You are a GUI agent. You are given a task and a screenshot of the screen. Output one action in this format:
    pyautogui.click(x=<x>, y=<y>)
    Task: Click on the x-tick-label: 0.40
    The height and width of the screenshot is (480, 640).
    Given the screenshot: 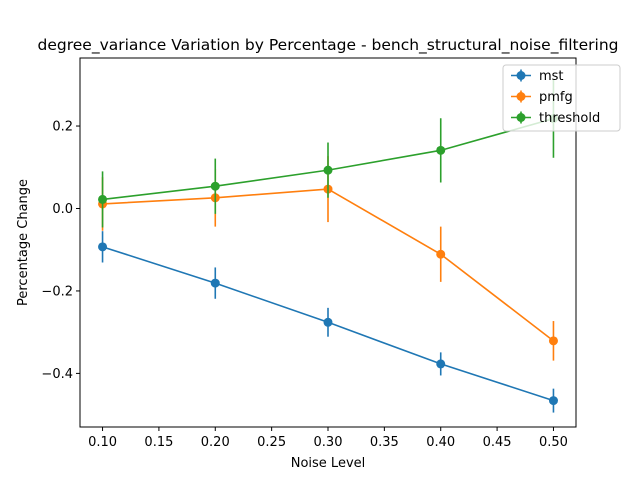 What is the action you would take?
    pyautogui.click(x=440, y=442)
    